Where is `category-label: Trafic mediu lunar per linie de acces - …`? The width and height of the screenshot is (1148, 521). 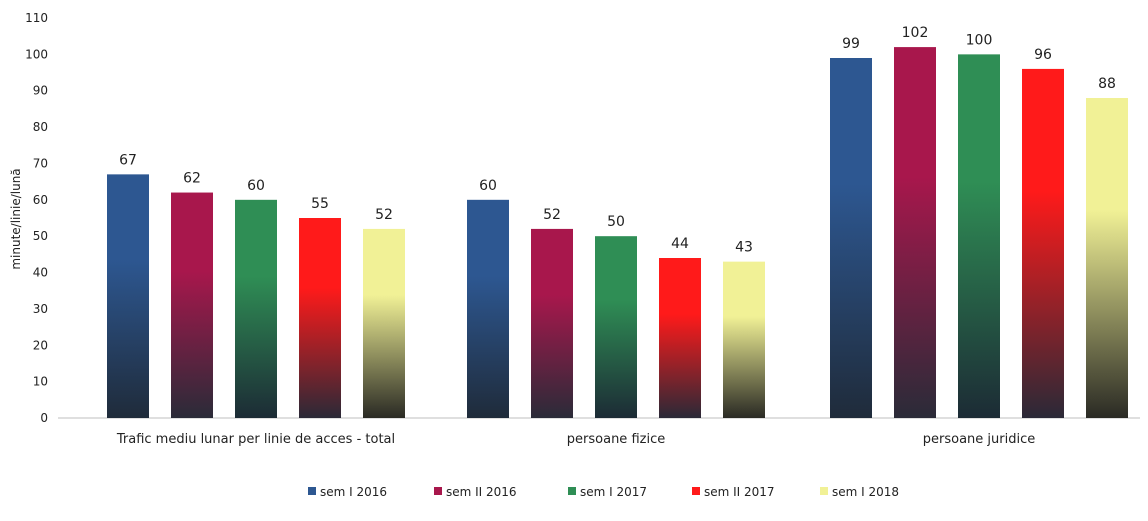 category-label: Trafic mediu lunar per linie de acces - … is located at coordinates (255, 439).